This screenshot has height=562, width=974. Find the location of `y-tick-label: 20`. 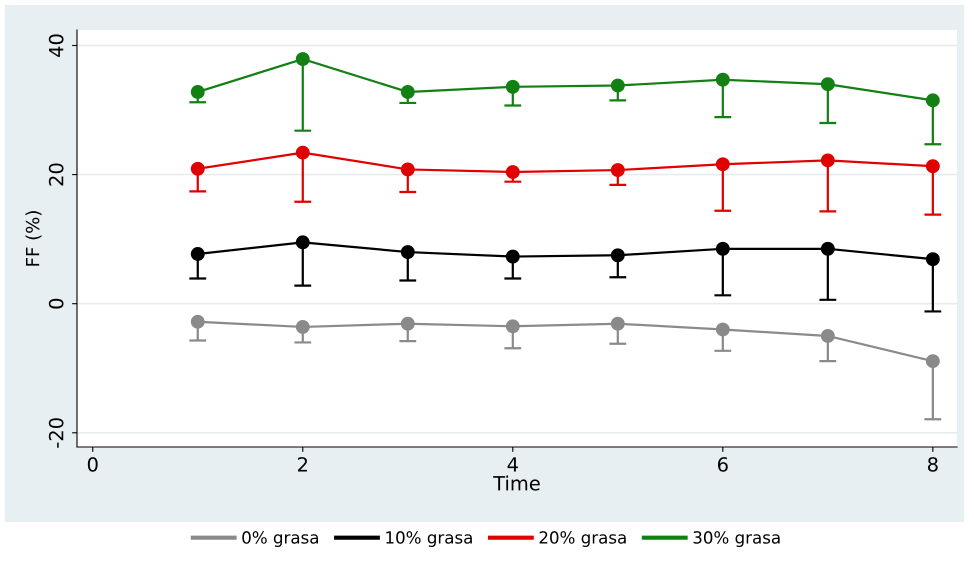

y-tick-label: 20 is located at coordinates (56, 175).